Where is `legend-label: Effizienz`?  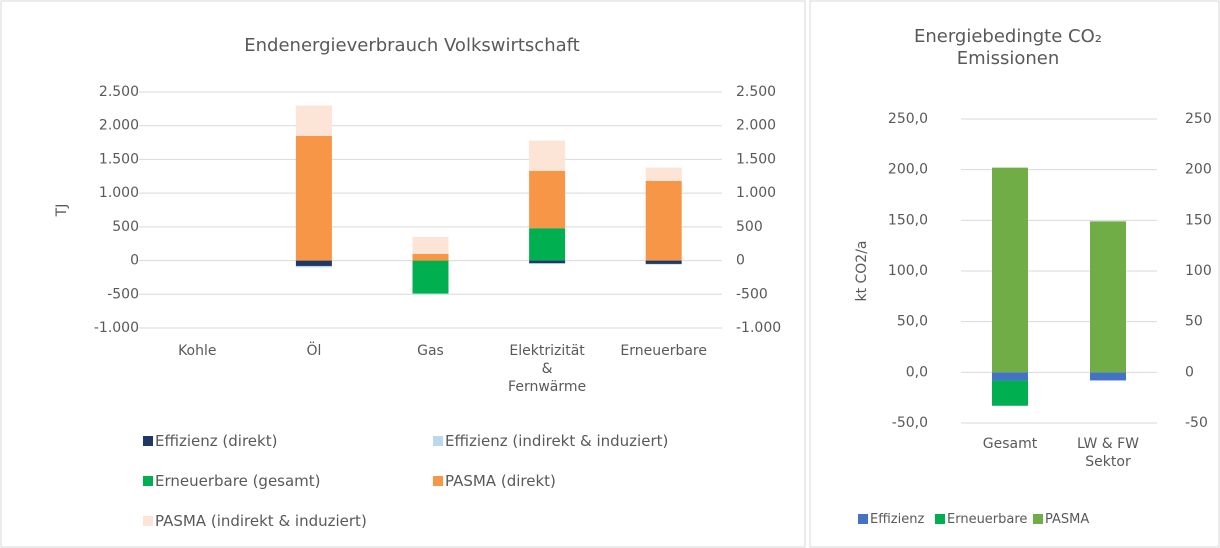 legend-label: Effizienz is located at coordinates (897, 519).